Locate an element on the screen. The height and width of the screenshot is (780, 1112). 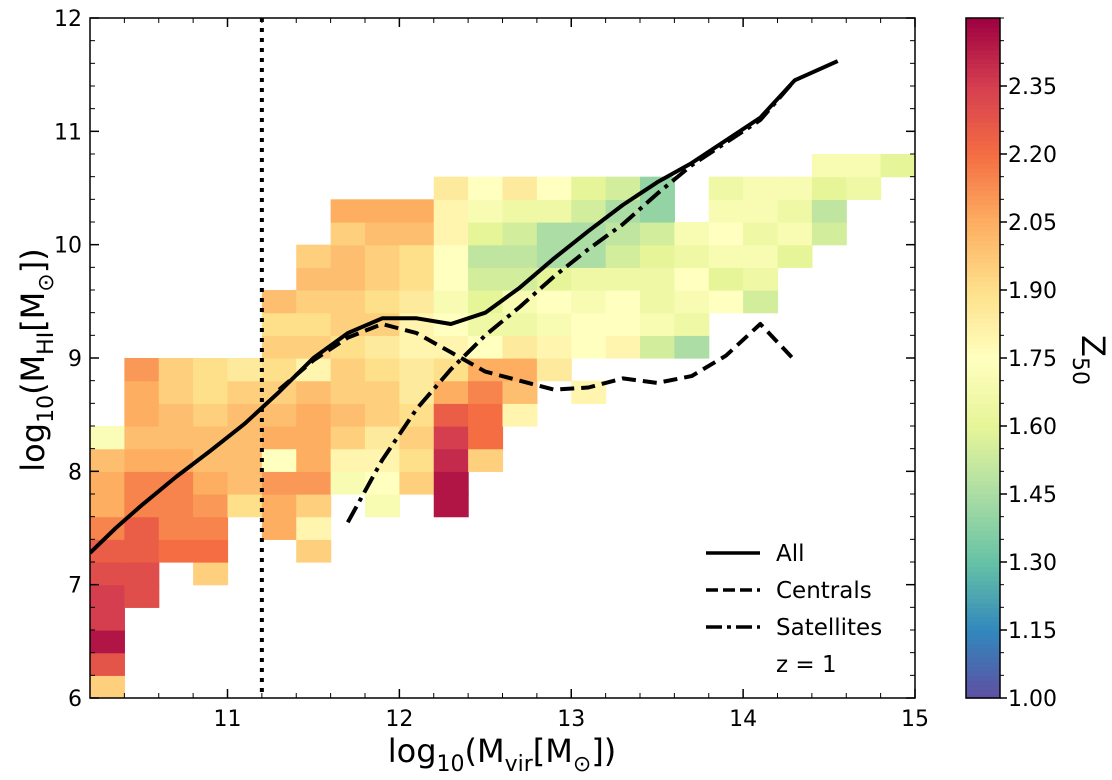
y-tick-label: 7 is located at coordinates (75, 586).